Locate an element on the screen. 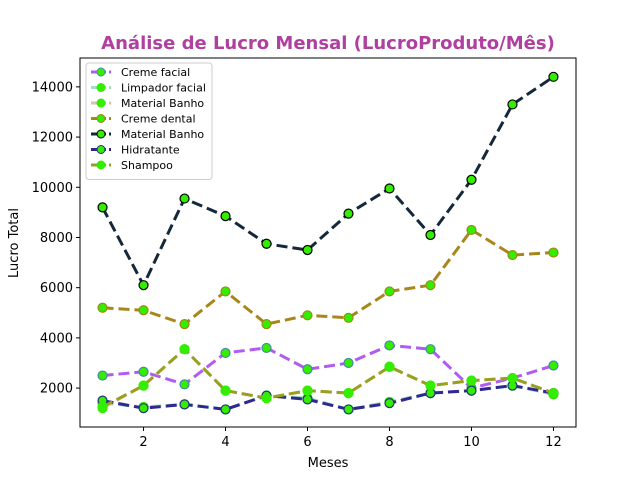 This screenshot has height=480, width=640. x-tick-label: 8 is located at coordinates (389, 442).